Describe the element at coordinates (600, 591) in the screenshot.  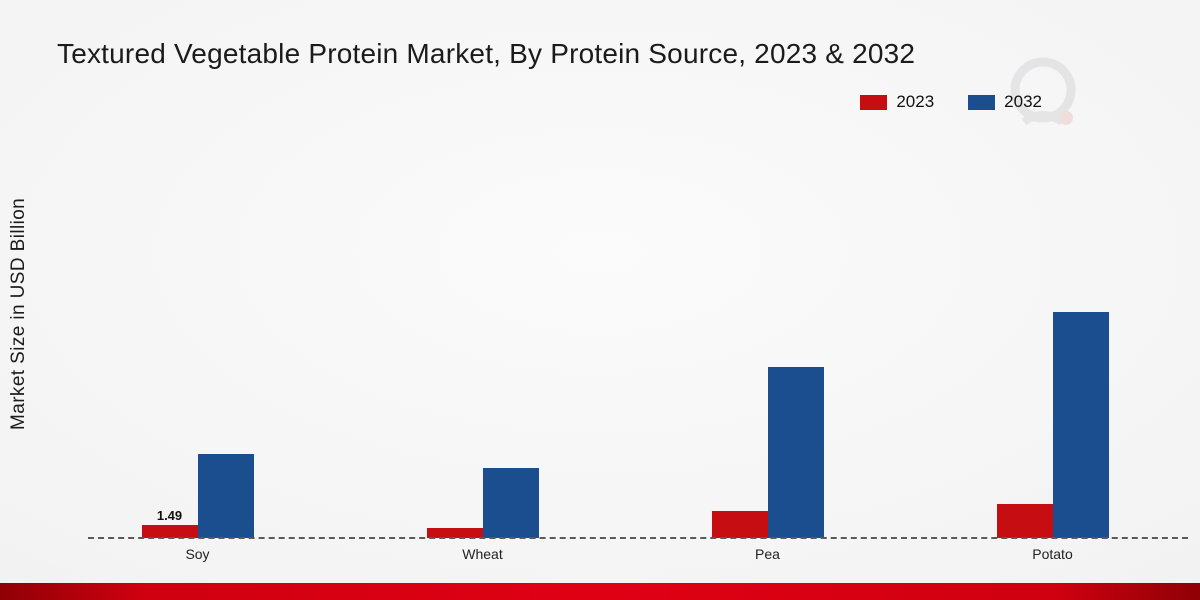
I see `footer-accent-bar` at that location.